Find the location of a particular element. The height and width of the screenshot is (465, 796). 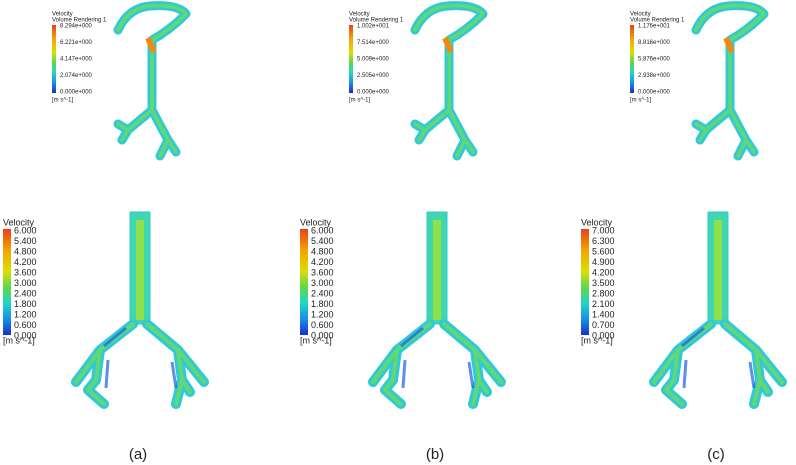

legend-label: 2.800 is located at coordinates (603, 293).